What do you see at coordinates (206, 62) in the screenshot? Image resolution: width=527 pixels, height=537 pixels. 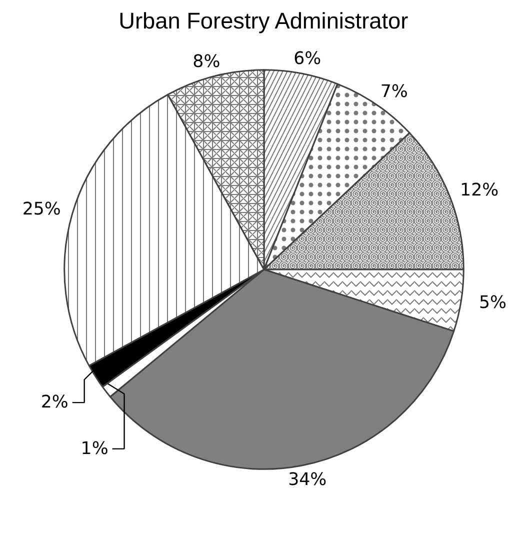 I see `data-label: 8%` at bounding box center [206, 62].